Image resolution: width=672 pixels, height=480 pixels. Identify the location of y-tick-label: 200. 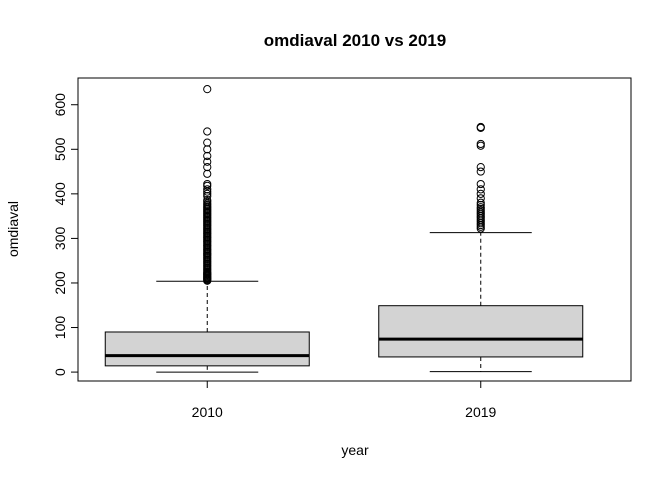
(60, 283).